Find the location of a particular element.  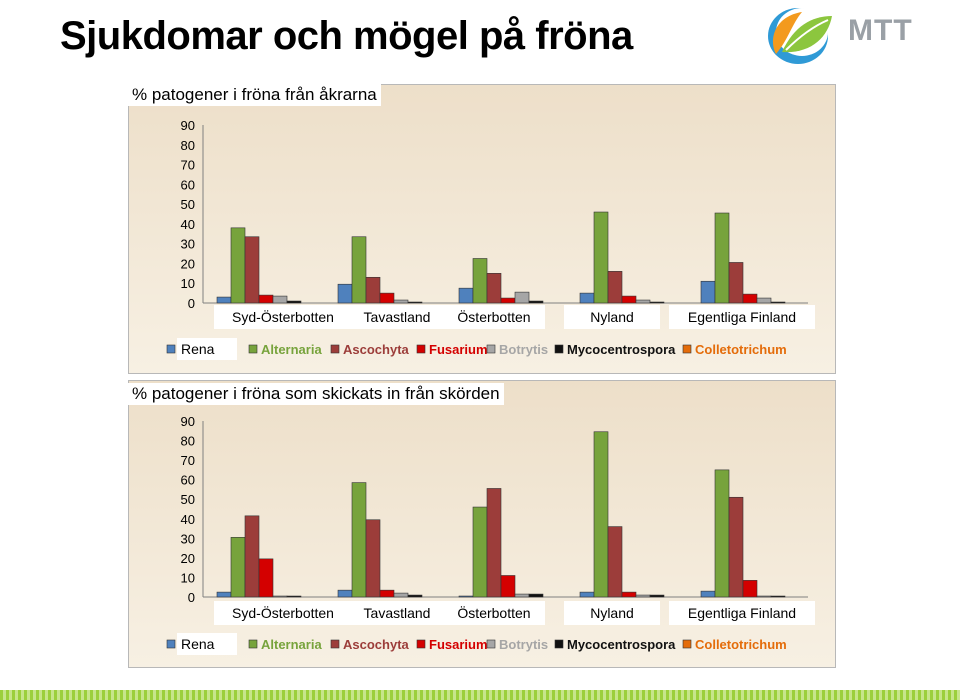

y-tick-label: 20 is located at coordinates (188, 558).